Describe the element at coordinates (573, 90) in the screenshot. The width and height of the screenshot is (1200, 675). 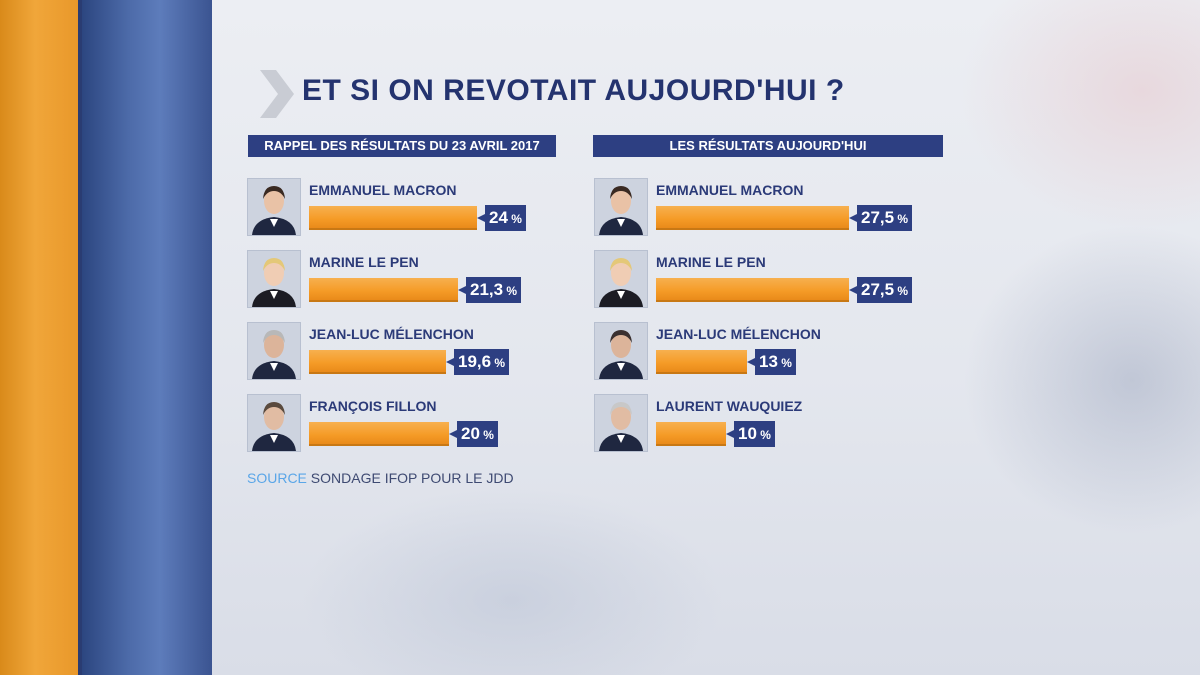
I see `page-title: ET SI ON REVOTAIT AUJOURD'HUI ?` at that location.